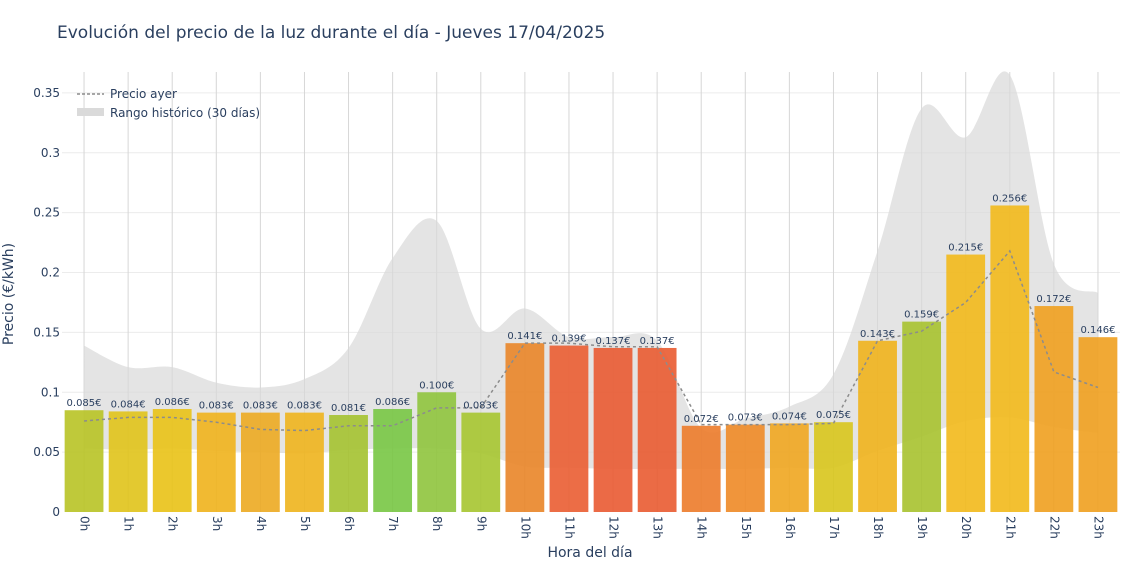 The height and width of the screenshot is (570, 1140). What do you see at coordinates (921, 315) in the screenshot?
I see `bar-label-19h: 0.159€` at bounding box center [921, 315].